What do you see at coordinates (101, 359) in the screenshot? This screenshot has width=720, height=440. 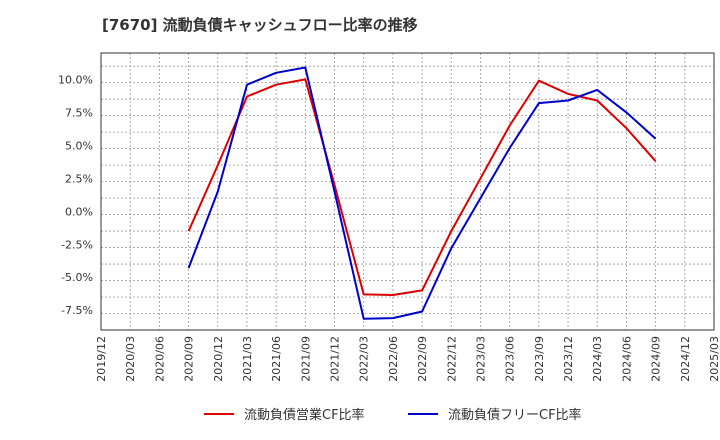 I see `x-tick-label: 2019/12` at bounding box center [101, 359].